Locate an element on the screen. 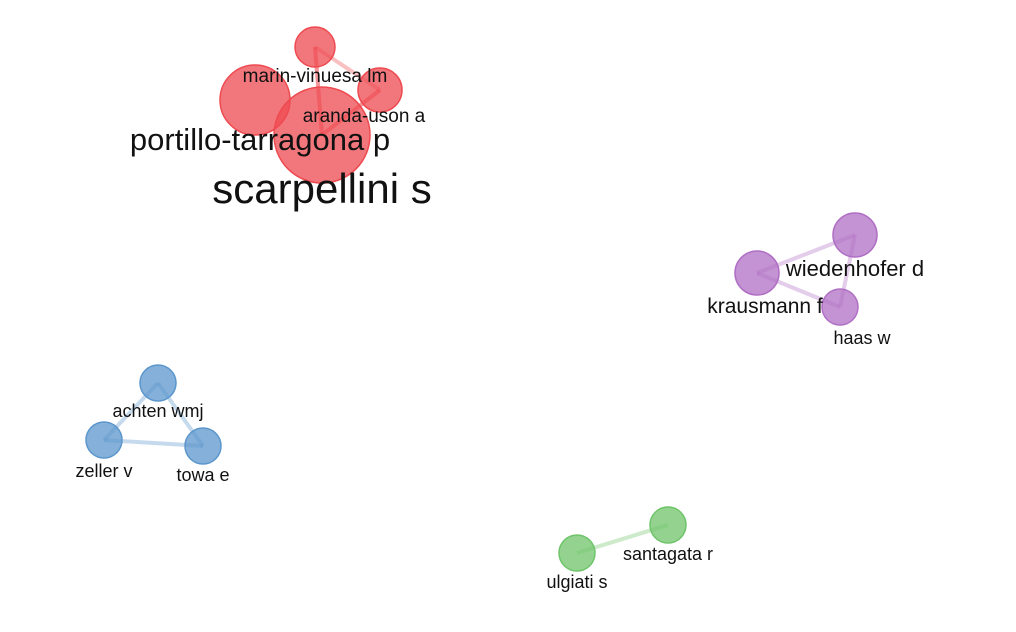  node-towa is located at coordinates (203, 446).